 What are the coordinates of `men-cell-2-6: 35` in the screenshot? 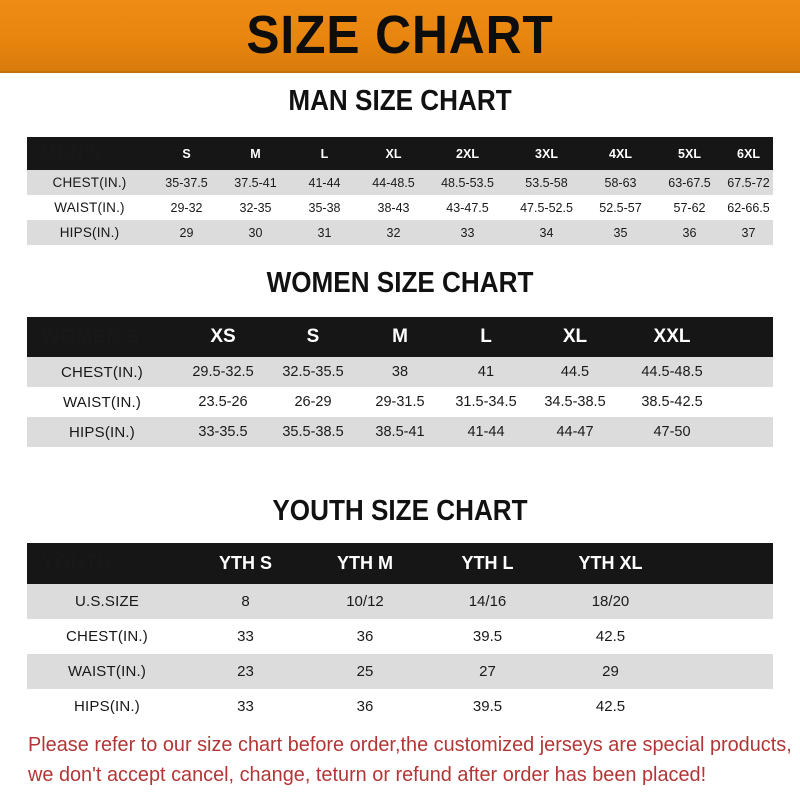 It's located at (620, 232).